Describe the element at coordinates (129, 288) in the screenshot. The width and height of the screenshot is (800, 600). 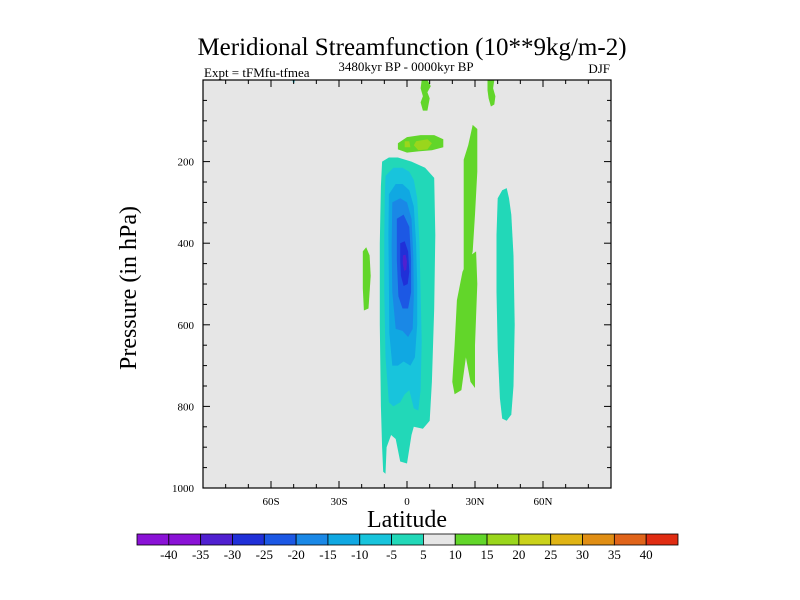
I see `y-axis-label: Pressure (in hPa)` at that location.